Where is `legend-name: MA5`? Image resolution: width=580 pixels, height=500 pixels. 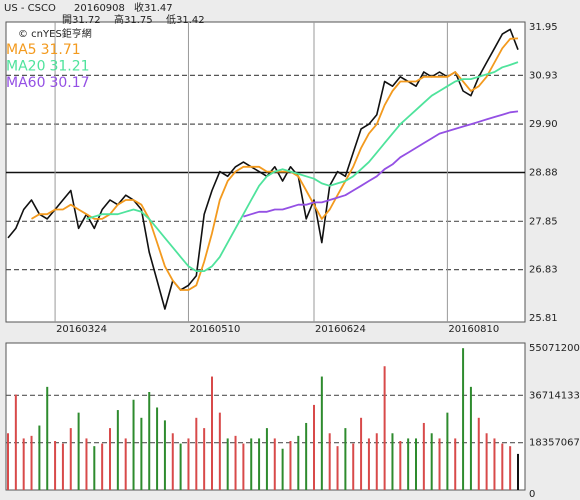
legend-name: MA5 is located at coordinates (21, 50).